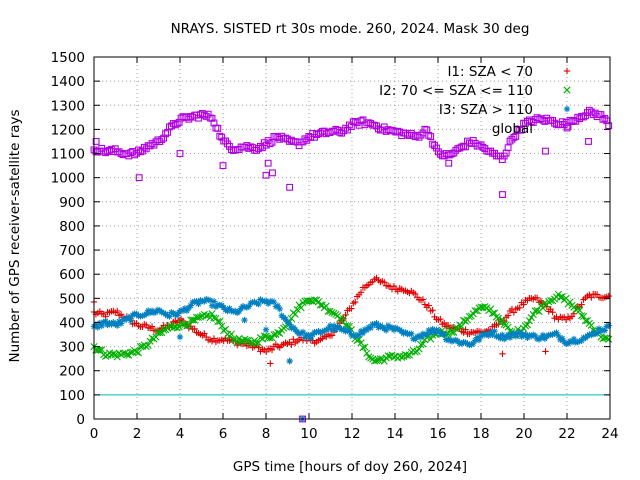 The height and width of the screenshot is (480, 640). I want to click on x-tick-label: 20, so click(523, 434).